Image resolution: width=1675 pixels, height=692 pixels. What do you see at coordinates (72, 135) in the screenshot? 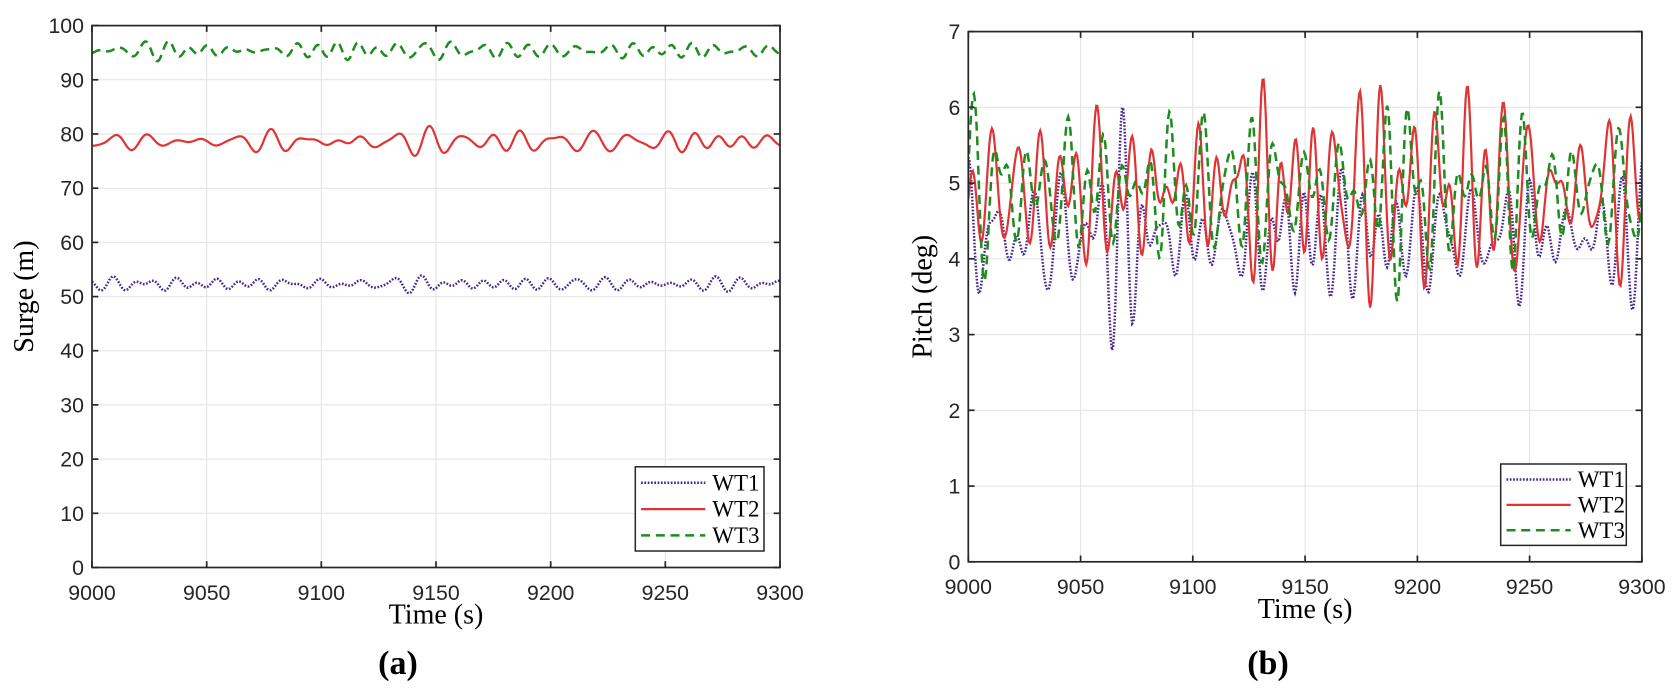
I see `svg-text: 80` at bounding box center [72, 135].